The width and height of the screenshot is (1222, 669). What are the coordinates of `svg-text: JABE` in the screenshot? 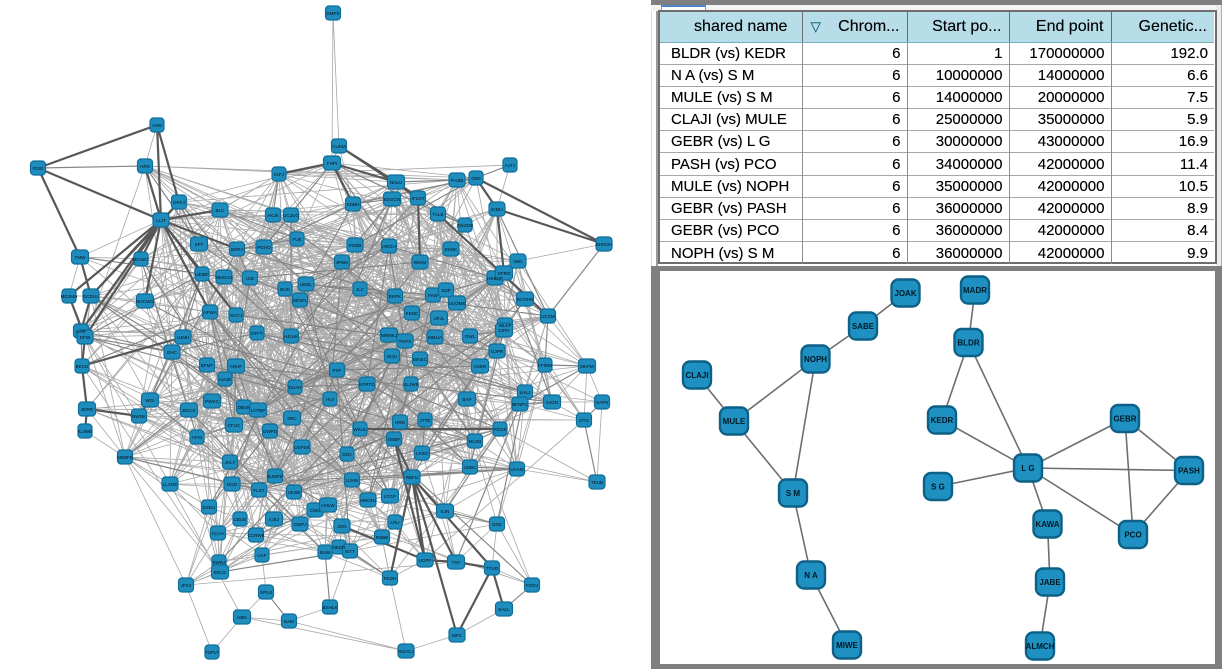 It's located at (1050, 582).